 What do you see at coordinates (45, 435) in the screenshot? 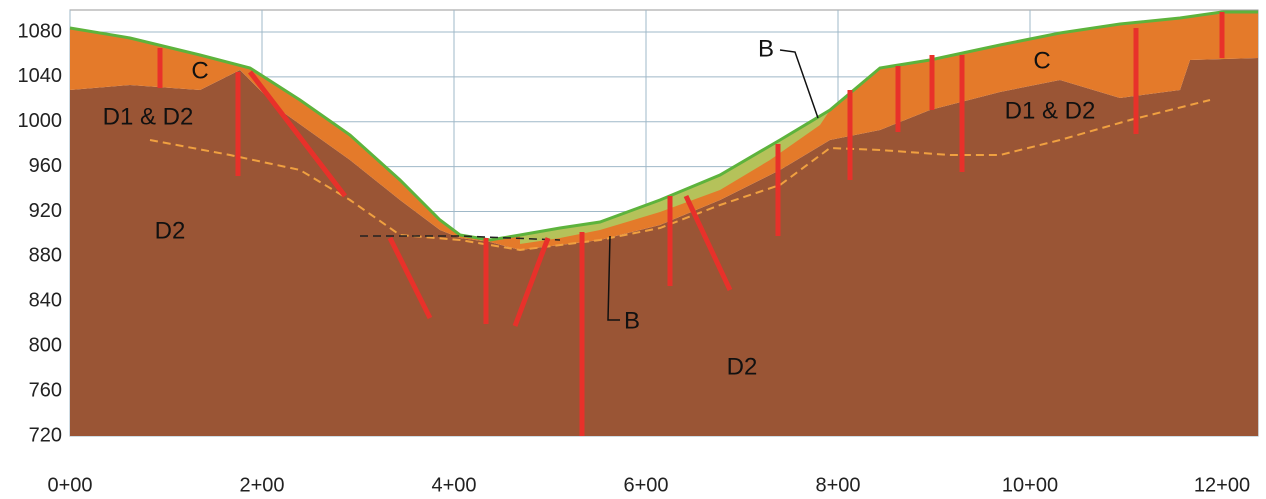
I see `y-tick-label: 720` at bounding box center [45, 435].